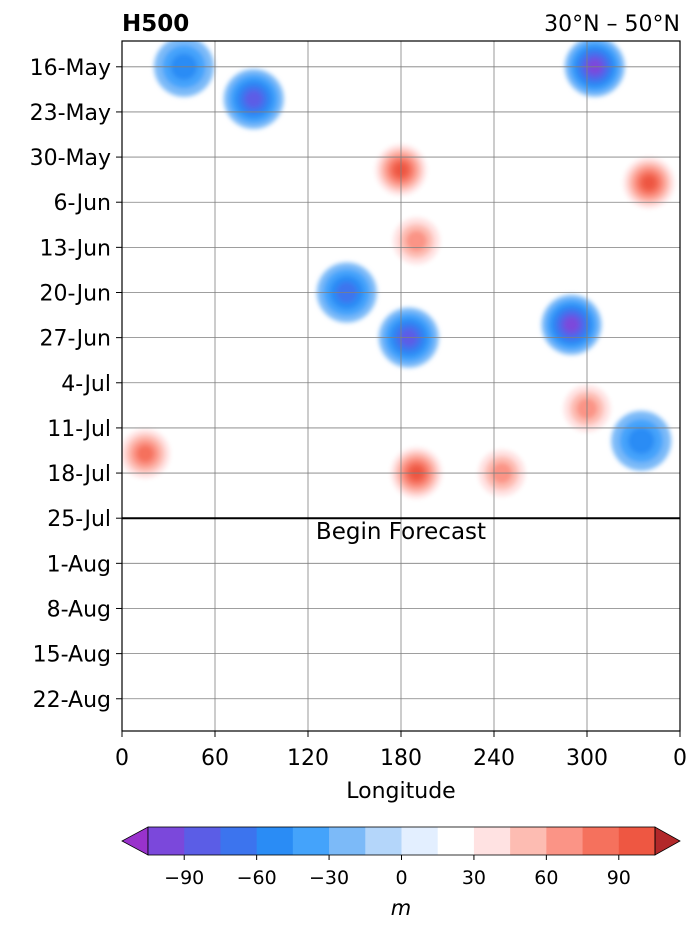  Describe the element at coordinates (79, 474) in the screenshot. I see `y-tick-label: 18-Jul` at that location.